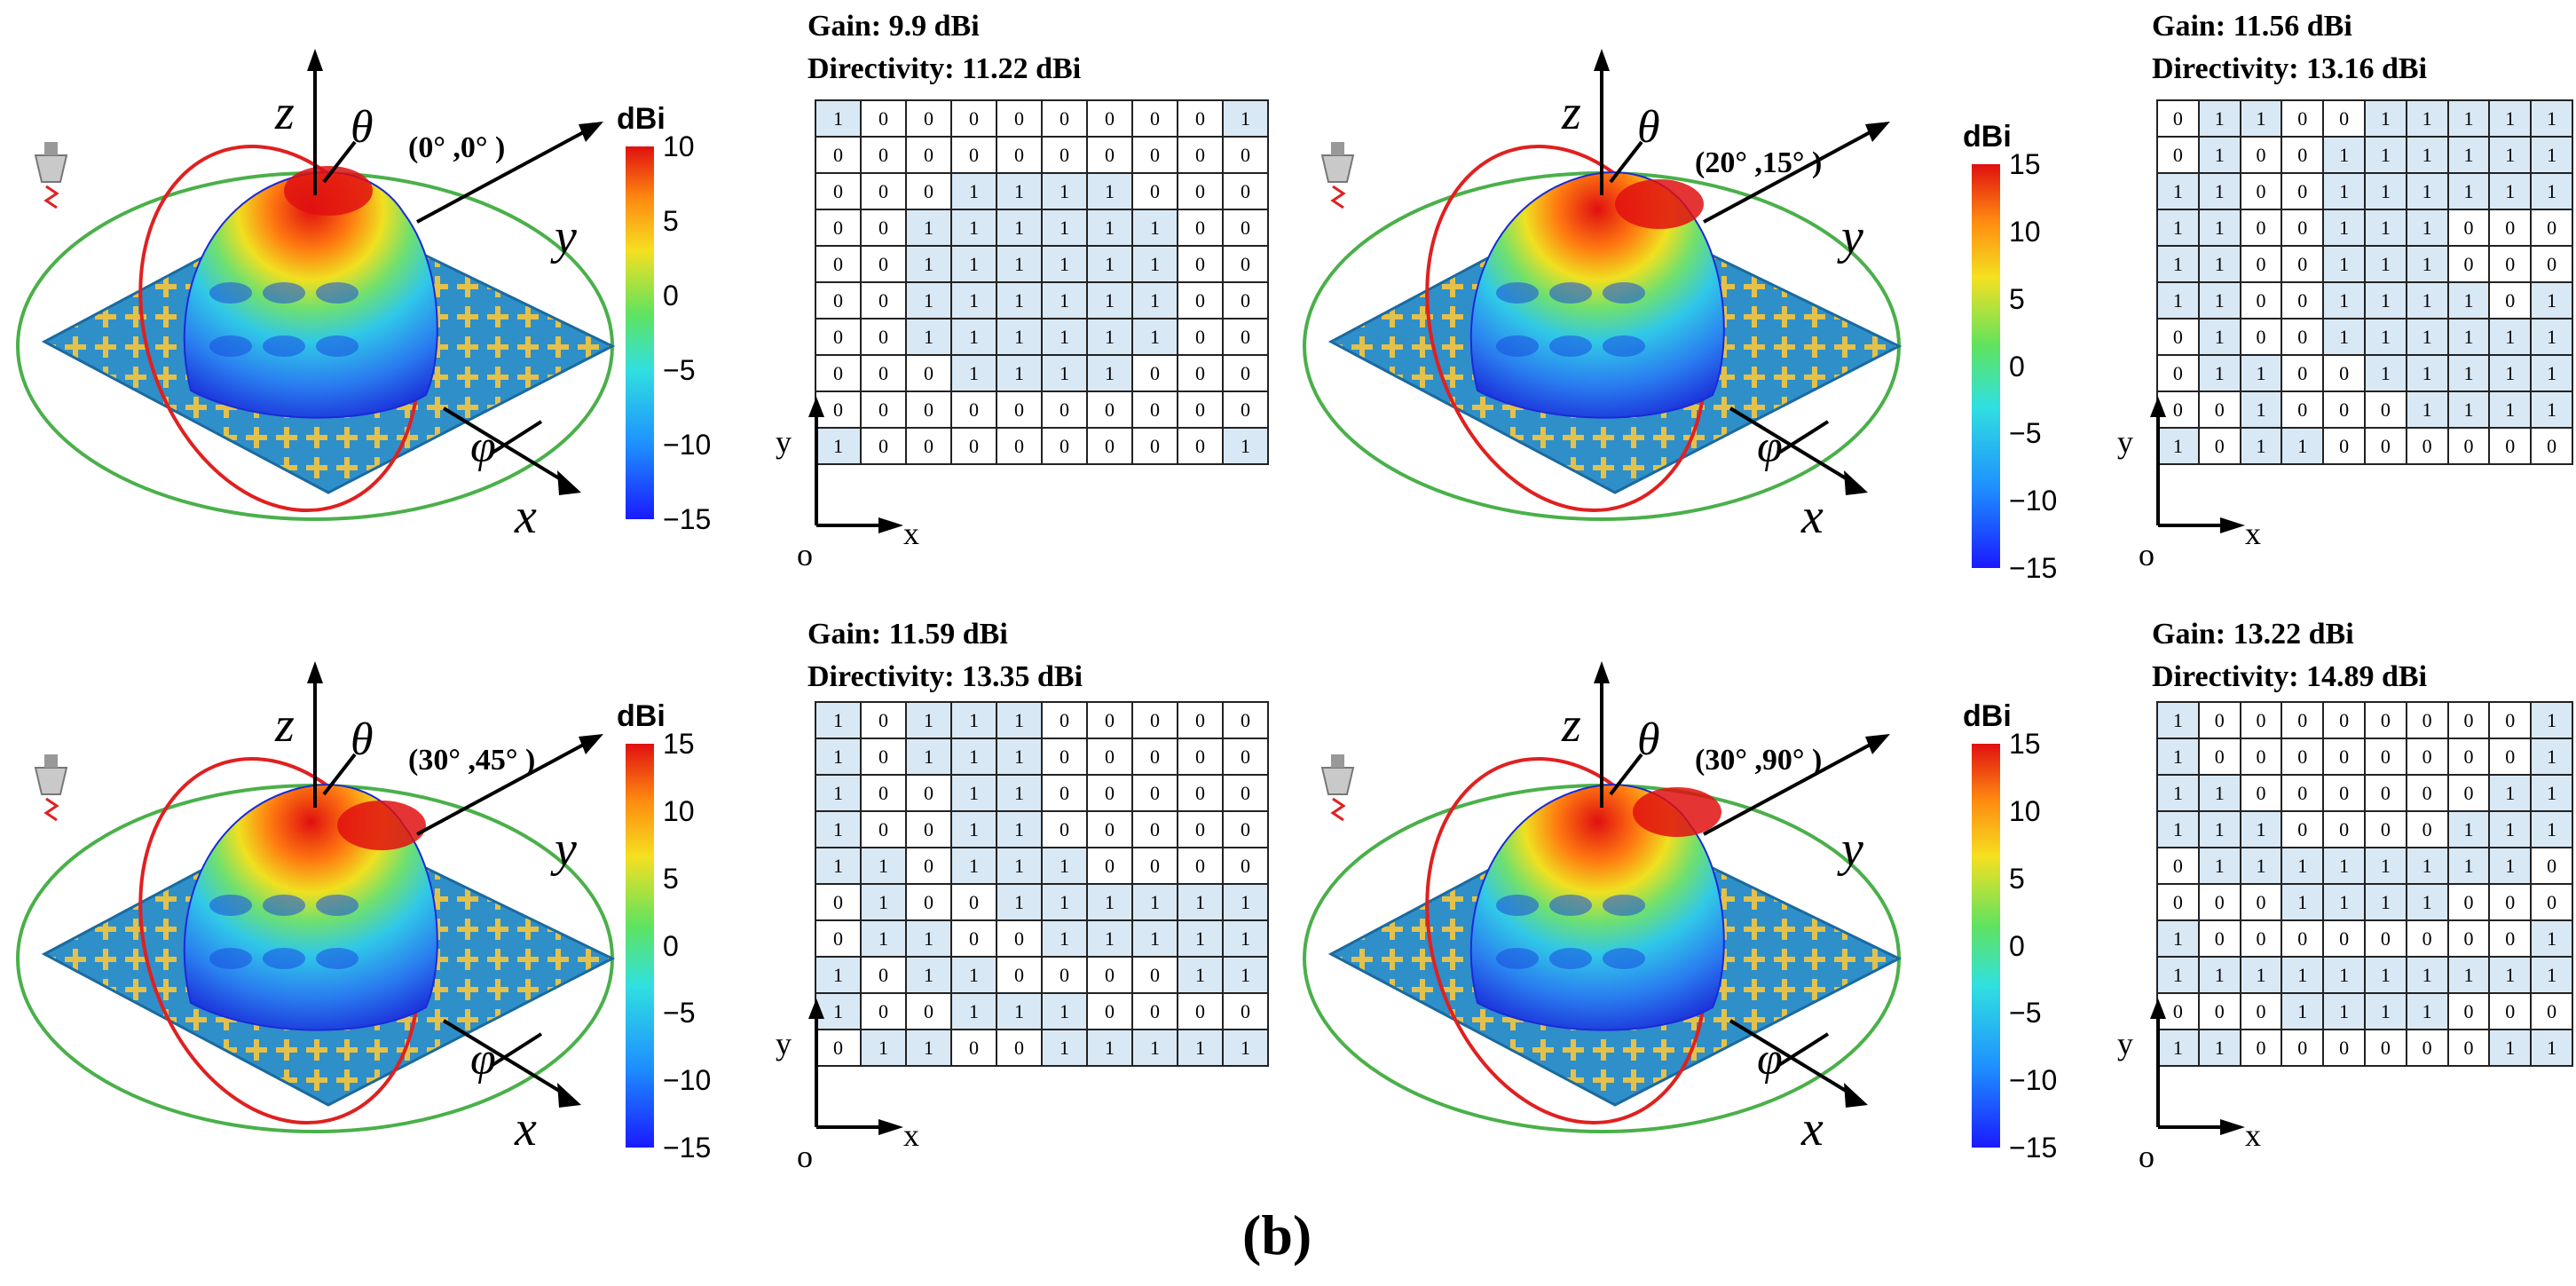 The image size is (2576, 1286). I want to click on colorbar-tick: 5, so click(2017, 878).